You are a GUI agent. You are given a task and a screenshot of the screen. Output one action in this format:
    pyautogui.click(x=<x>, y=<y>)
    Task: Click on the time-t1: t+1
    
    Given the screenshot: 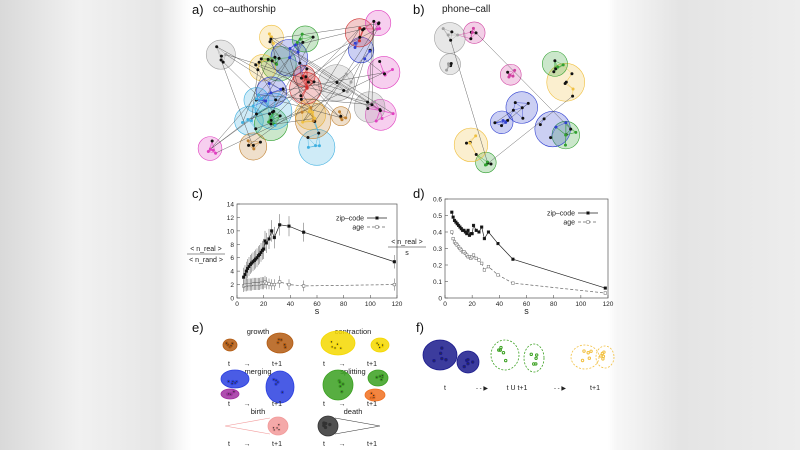 What is the action you would take?
    pyautogui.click(x=372, y=364)
    